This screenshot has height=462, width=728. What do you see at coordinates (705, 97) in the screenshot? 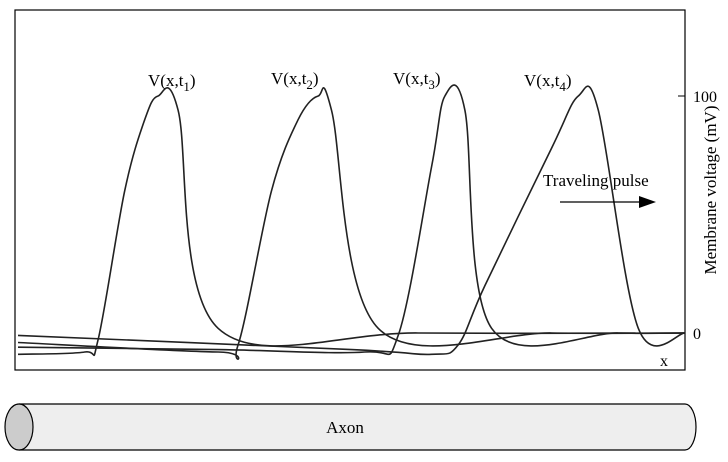
I see `y-tick-label-100: 100` at bounding box center [705, 97].